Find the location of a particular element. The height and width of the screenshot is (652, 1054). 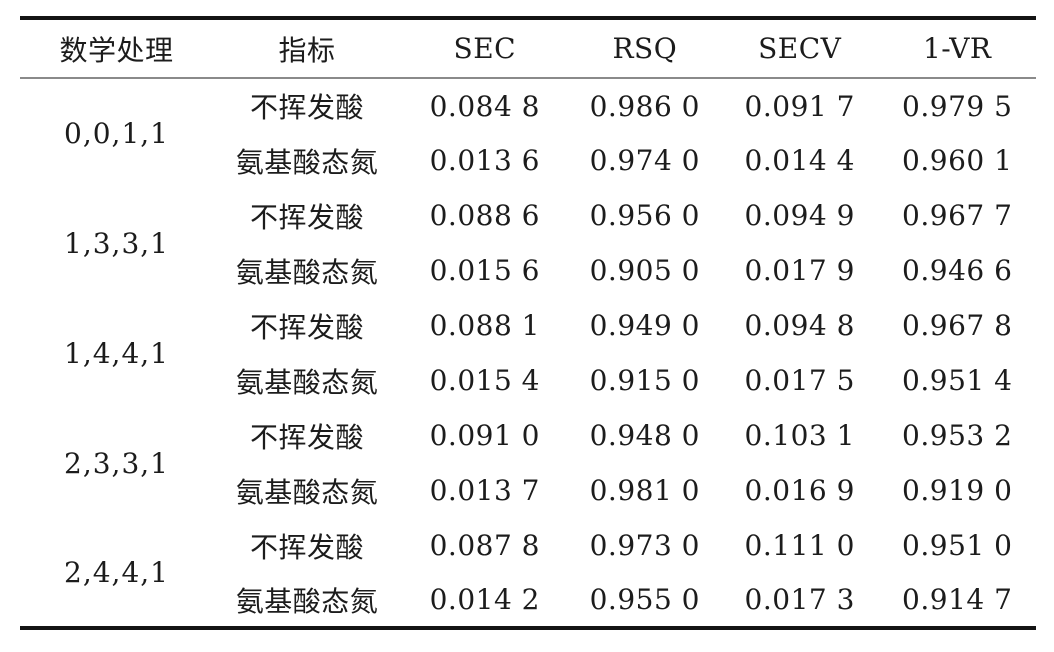

col-header-sec: SEC is located at coordinates (485, 48).